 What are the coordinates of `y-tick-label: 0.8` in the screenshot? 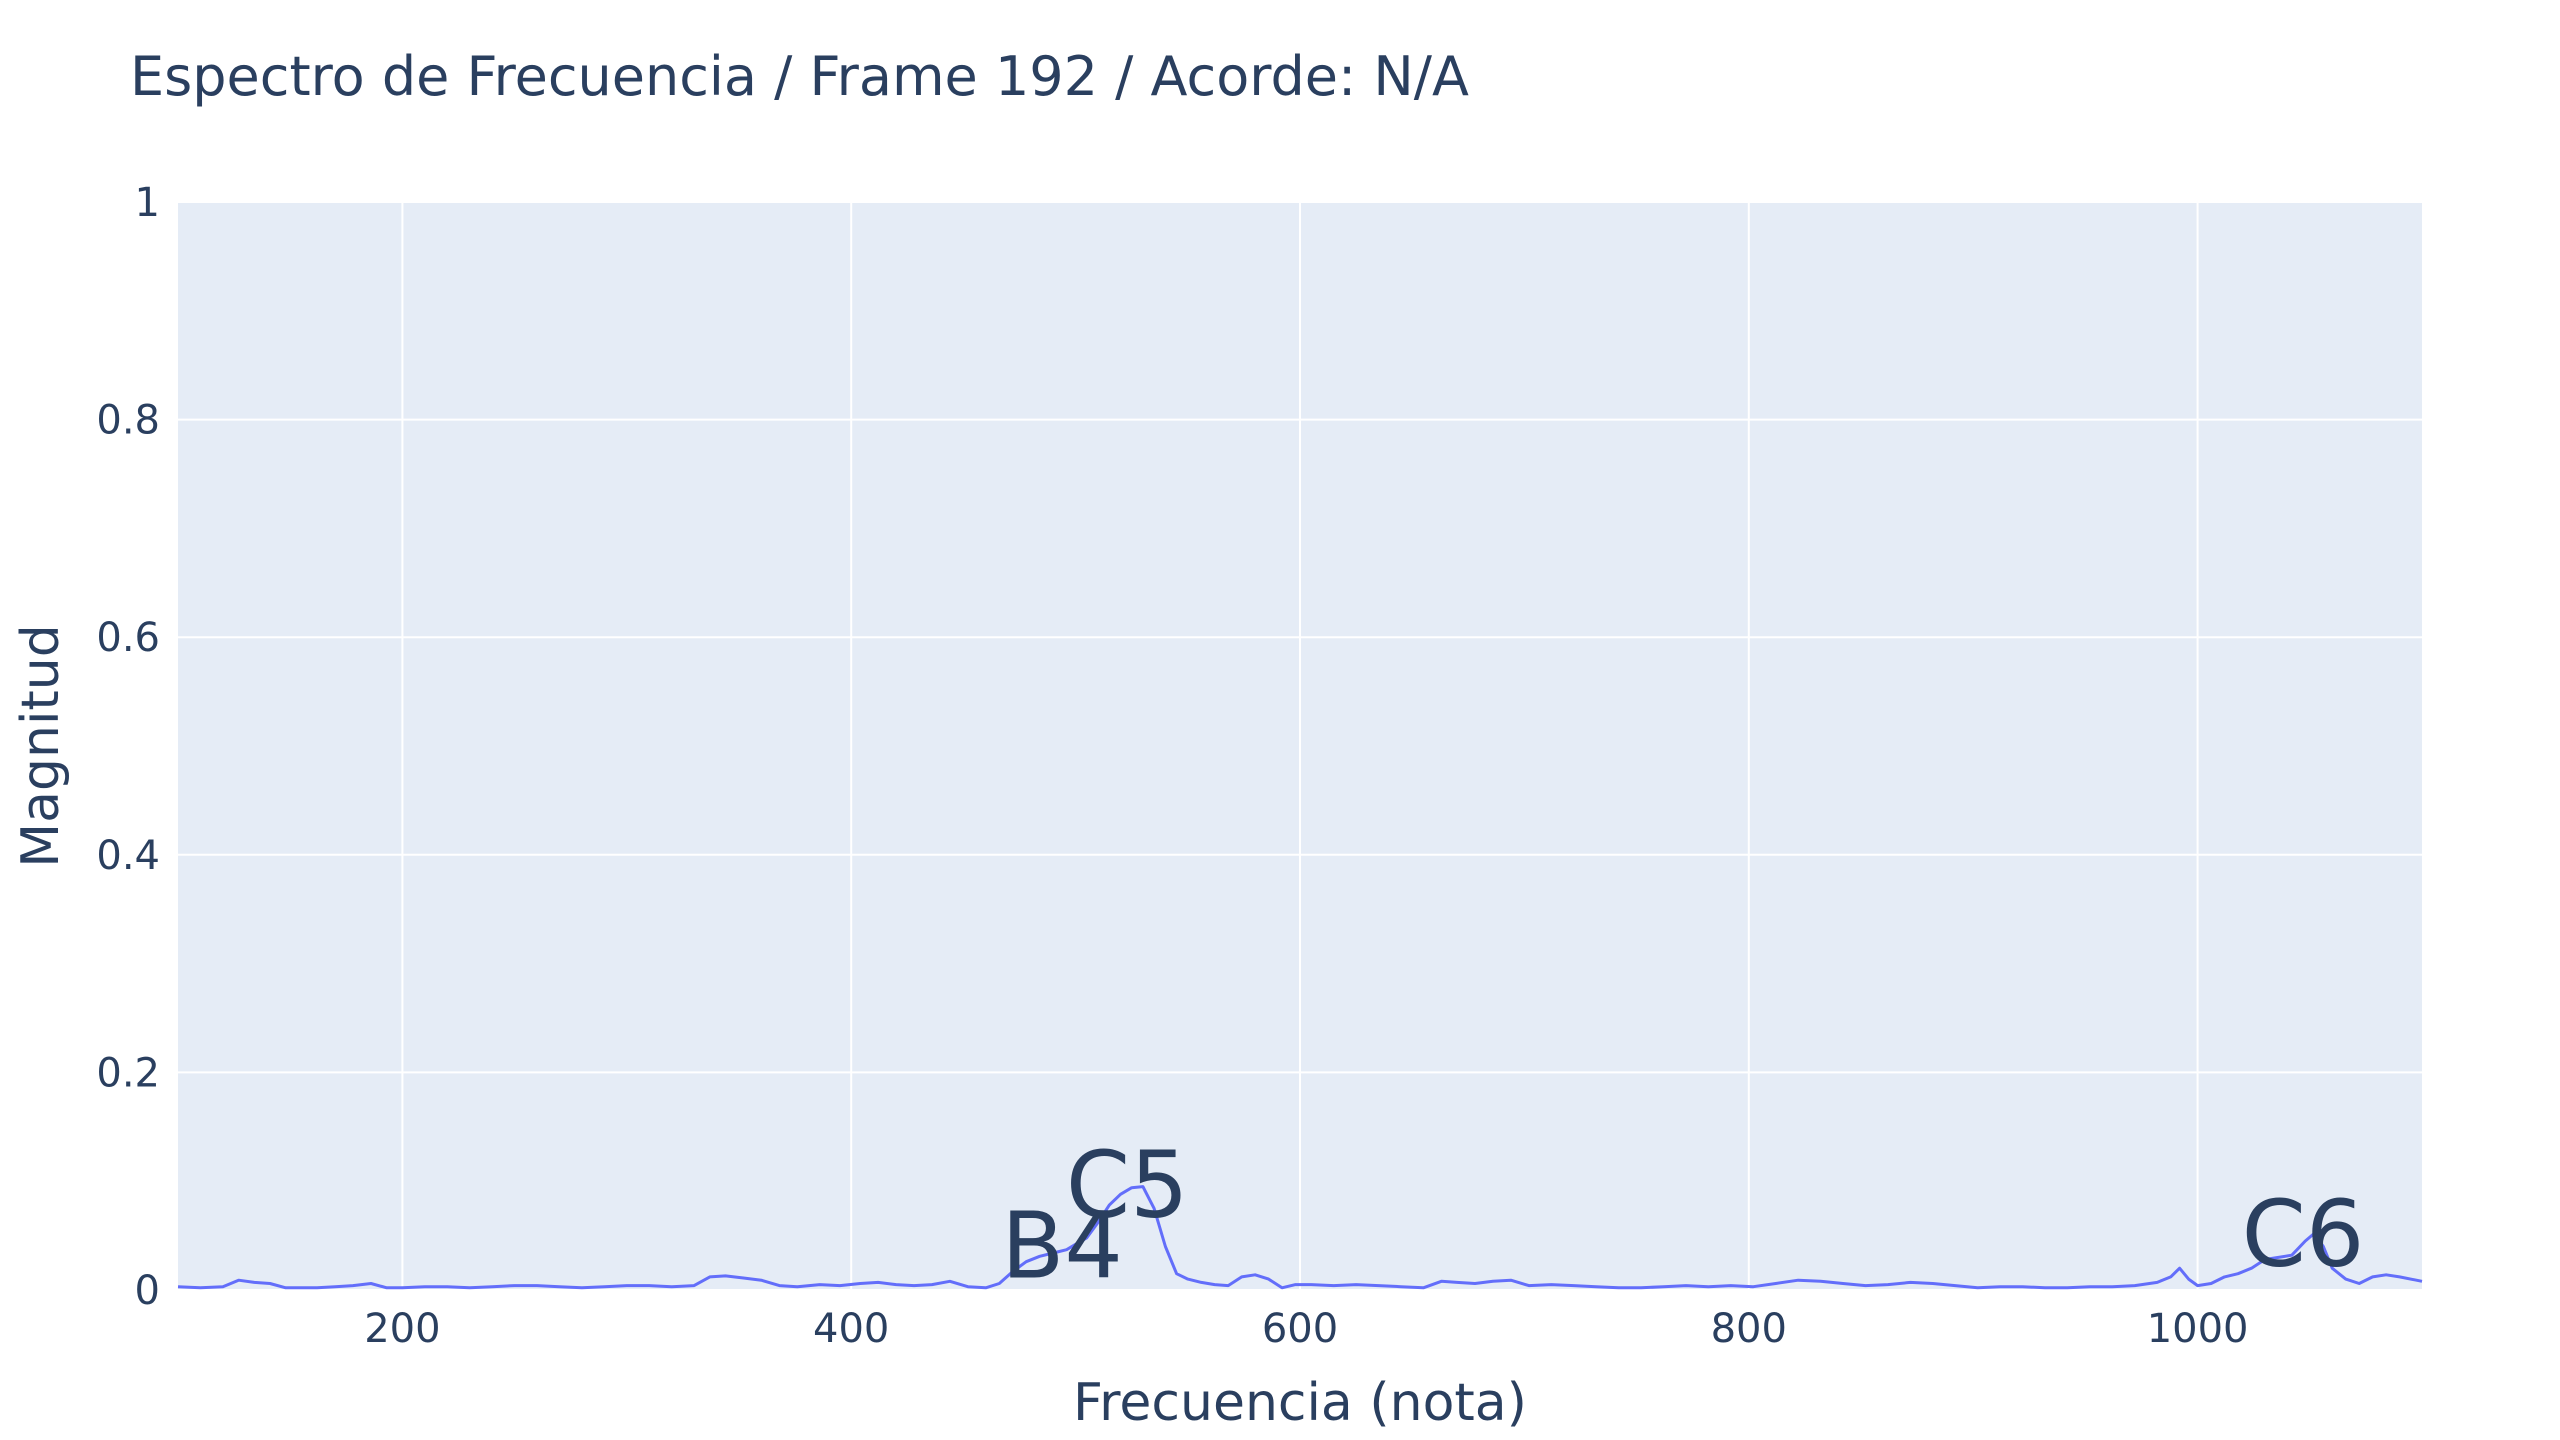 It's located at (128, 421).